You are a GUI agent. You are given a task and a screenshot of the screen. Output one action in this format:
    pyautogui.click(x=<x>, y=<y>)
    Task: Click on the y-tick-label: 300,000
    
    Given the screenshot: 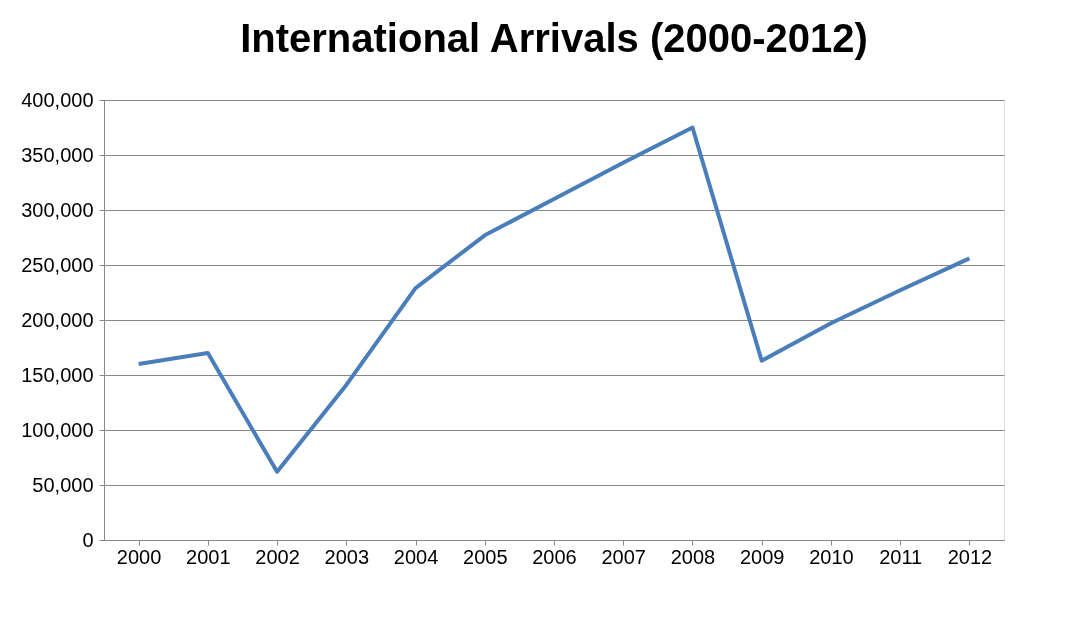 What is the action you would take?
    pyautogui.click(x=57, y=209)
    